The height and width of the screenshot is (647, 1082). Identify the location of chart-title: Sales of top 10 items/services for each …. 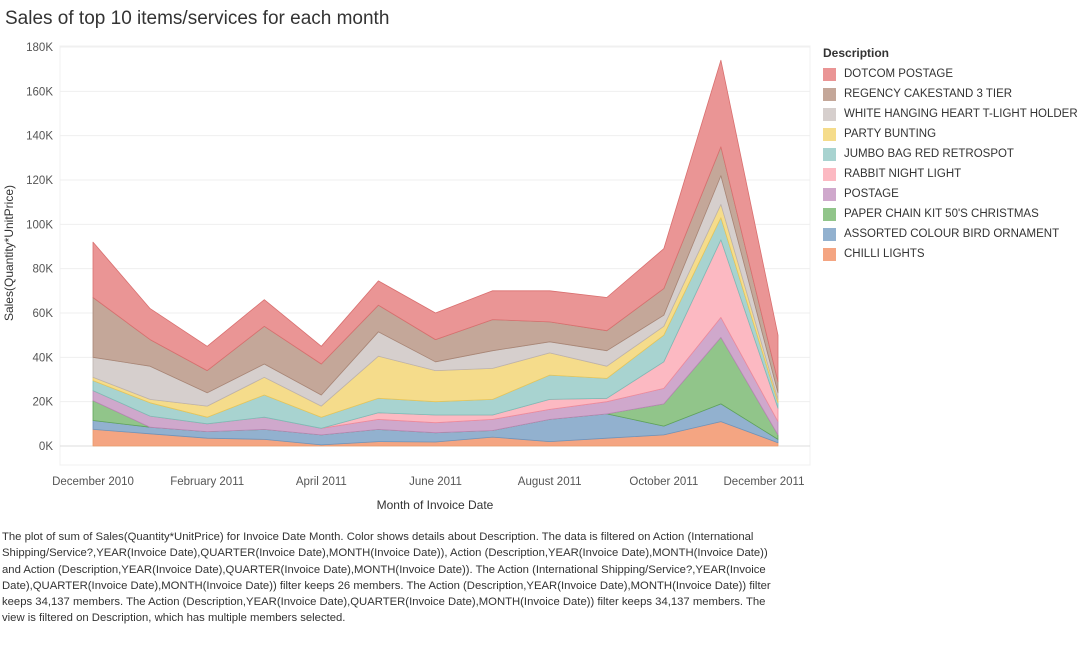
(197, 18).